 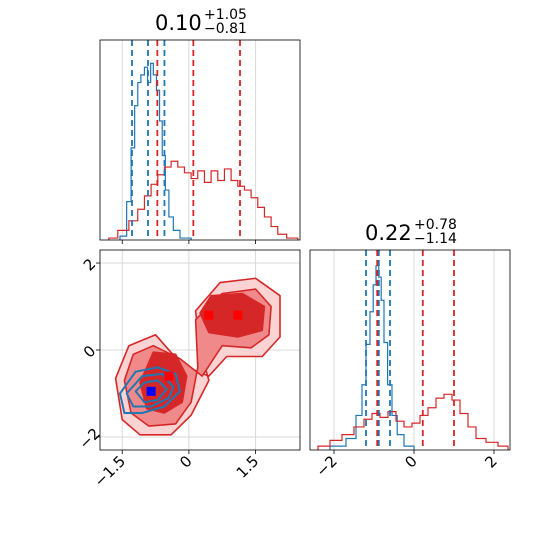 I want to click on panel-title-minus: −0.81, so click(x=225, y=29).